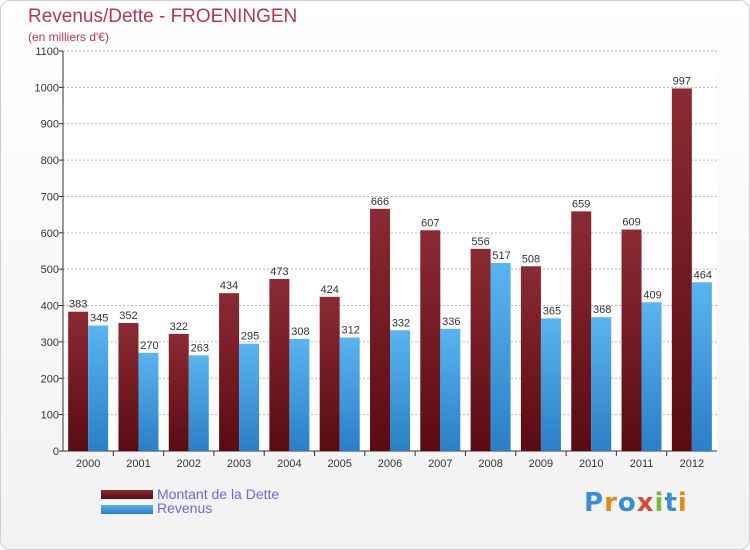 This screenshot has width=750, height=550. Describe the element at coordinates (189, 464) in the screenshot. I see `x-tick-label-2002: 2002` at that location.